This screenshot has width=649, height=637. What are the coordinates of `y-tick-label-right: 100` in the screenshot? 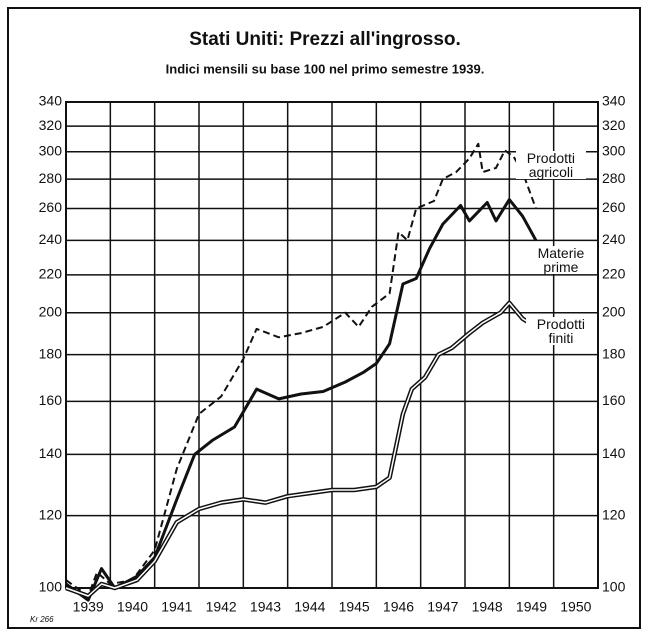 It's located at (614, 587).